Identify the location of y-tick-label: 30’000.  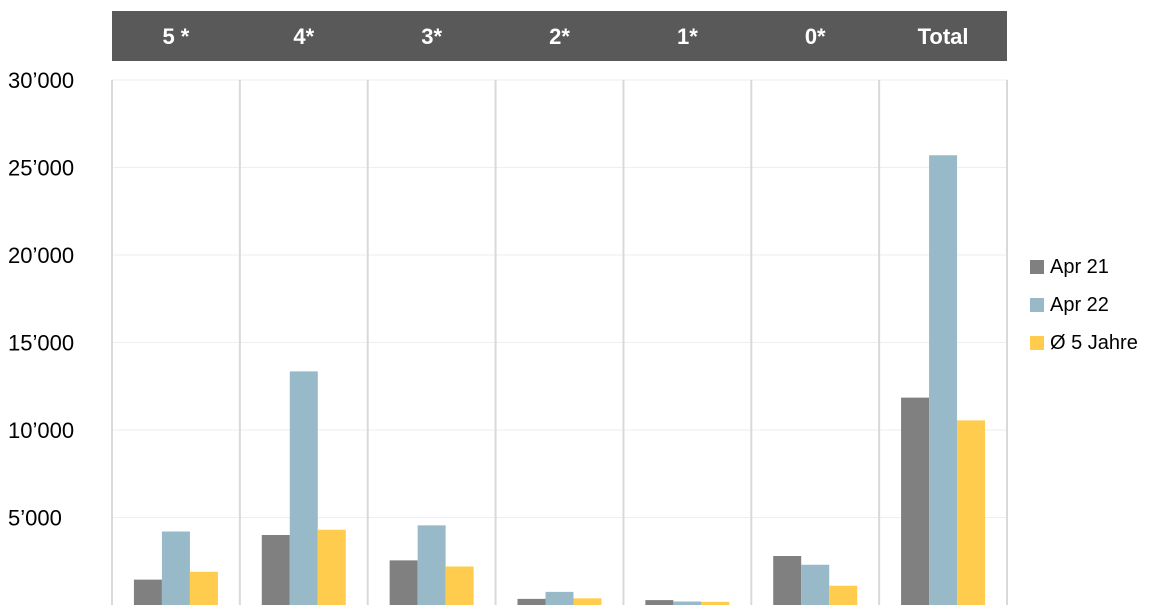
(41, 80).